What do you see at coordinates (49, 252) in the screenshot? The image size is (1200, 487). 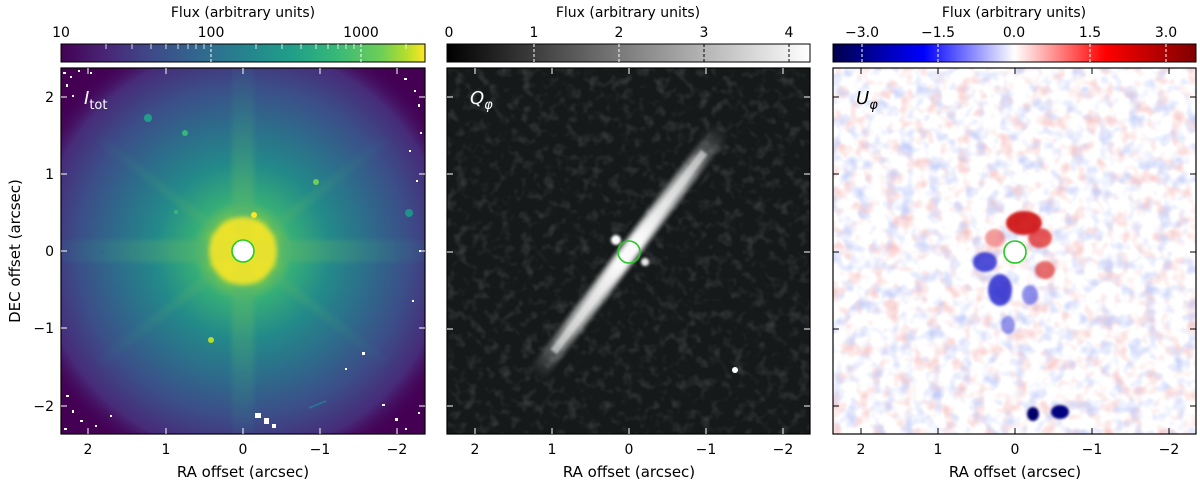 I see `y-tick-label: 0` at bounding box center [49, 252].